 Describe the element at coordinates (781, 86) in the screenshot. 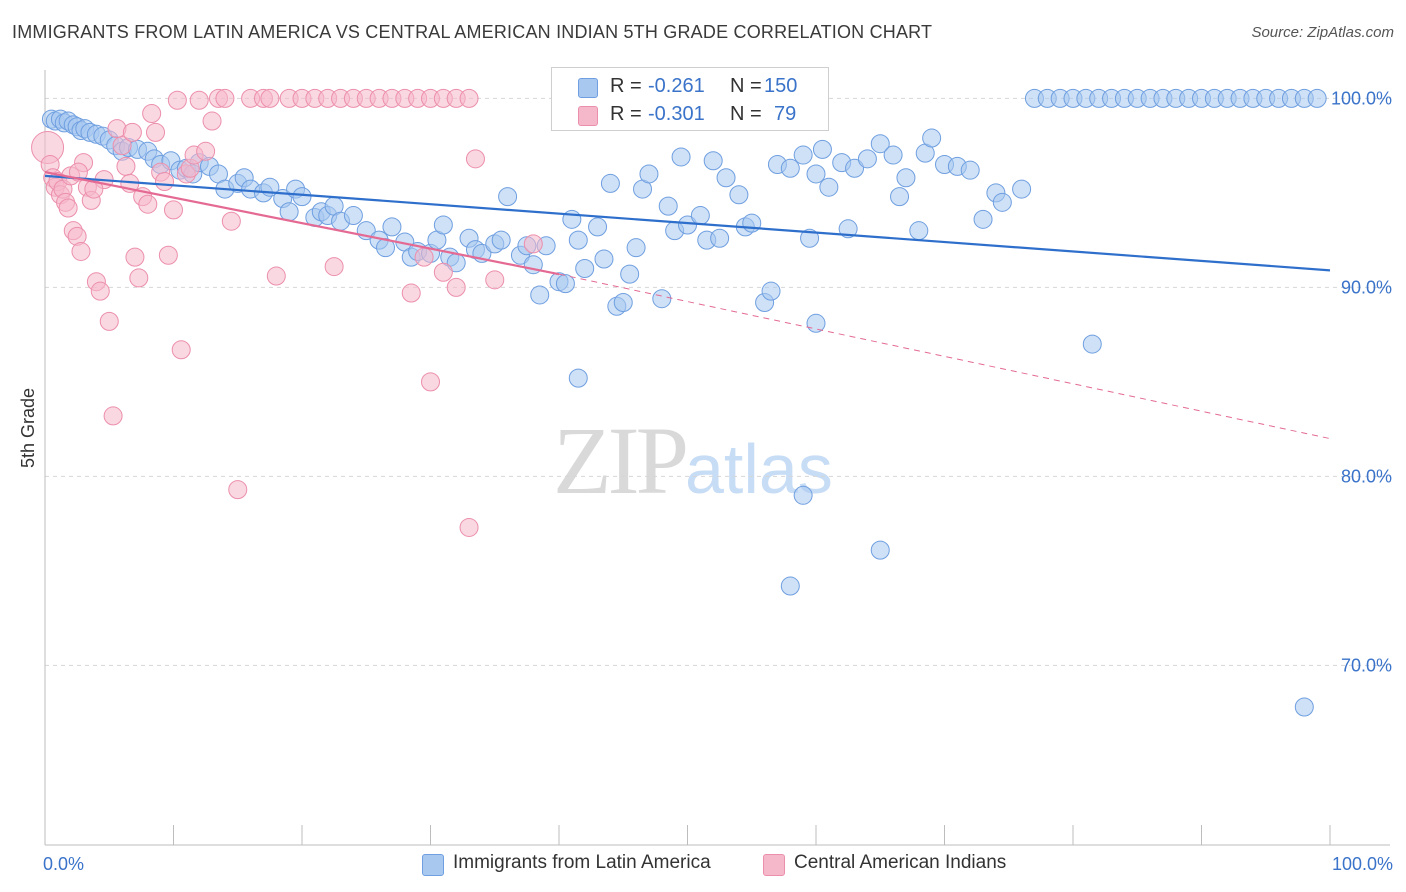

I see `n-value: 150` at that location.